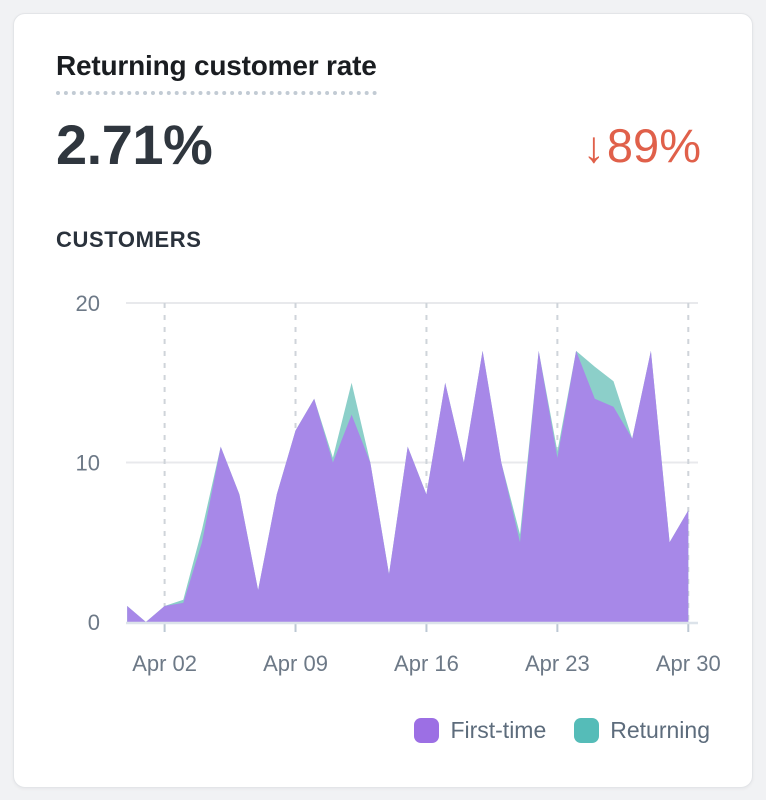 This screenshot has width=766, height=800. What do you see at coordinates (587, 730) in the screenshot?
I see `returning-swatch-icon` at bounding box center [587, 730].